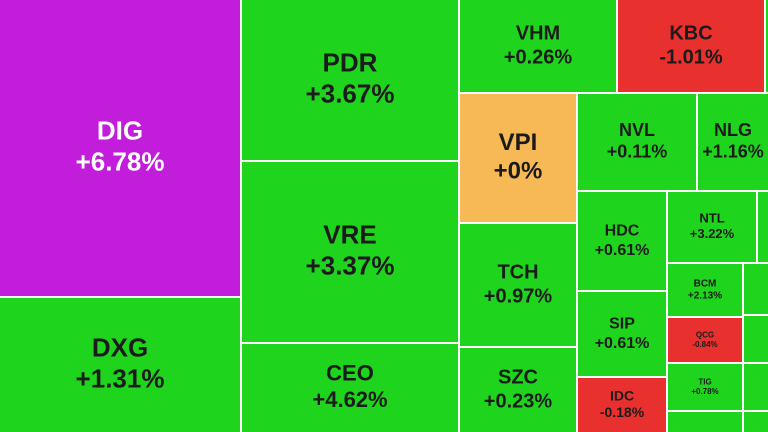 This screenshot has width=768, height=432. What do you see at coordinates (518, 377) in the screenshot?
I see `ticker: SZC` at bounding box center [518, 377].